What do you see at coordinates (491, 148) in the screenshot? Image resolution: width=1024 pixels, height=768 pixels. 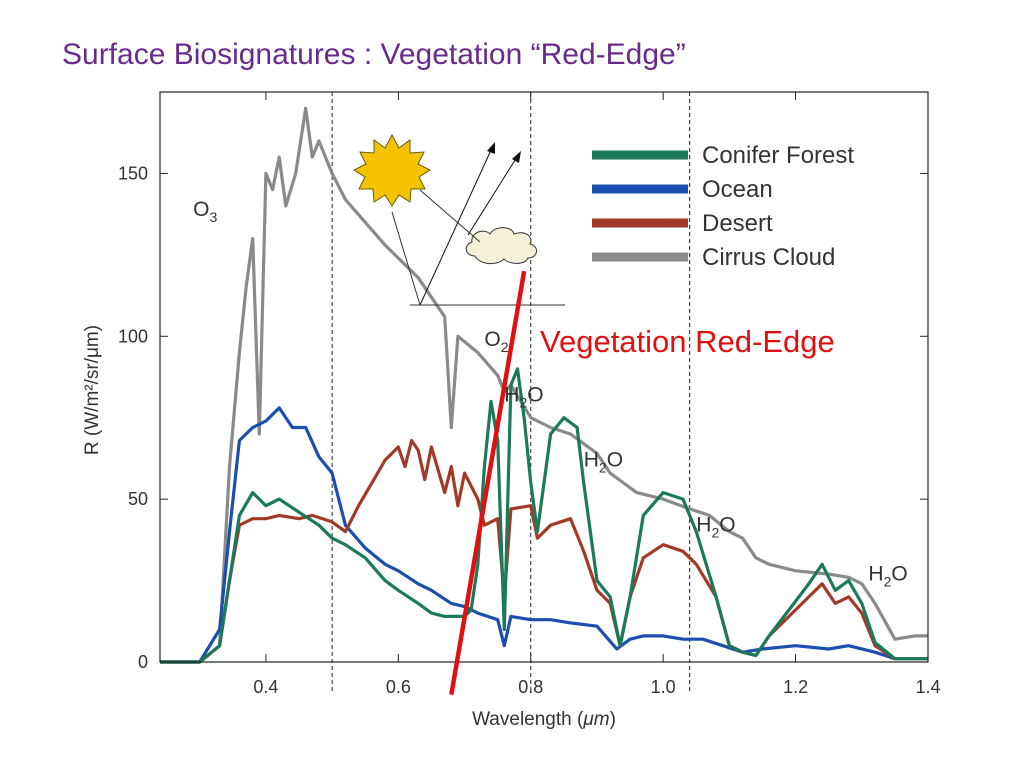 I see `reflected-arrow-1-icon` at bounding box center [491, 148].